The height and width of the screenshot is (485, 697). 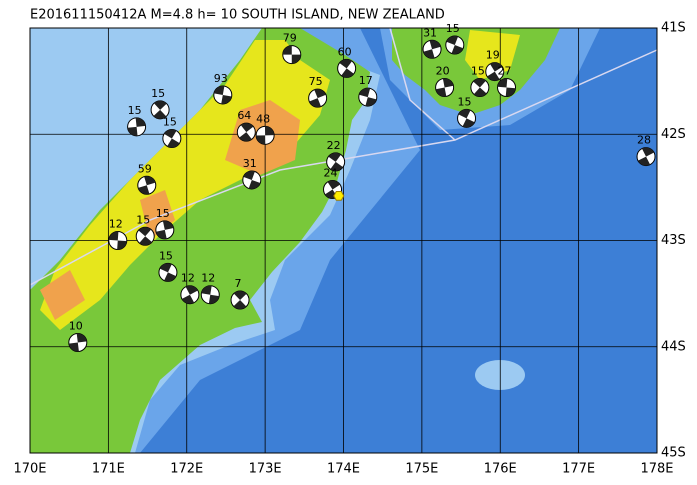 I want to click on lon-label: 173E, so click(x=265, y=469).